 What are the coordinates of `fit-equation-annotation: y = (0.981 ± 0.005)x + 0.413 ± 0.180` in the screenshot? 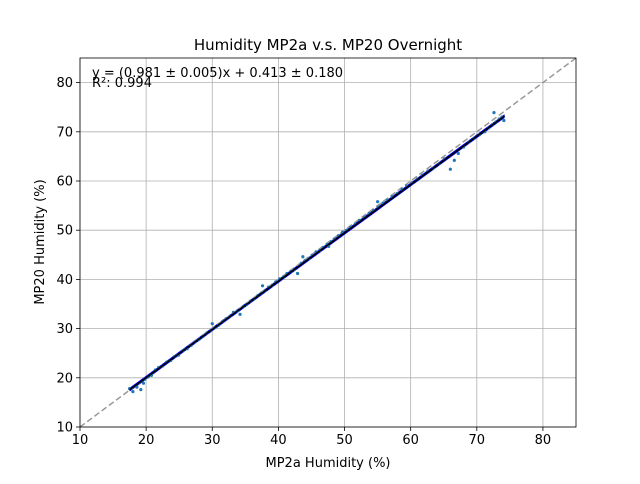 It's located at (217, 73).